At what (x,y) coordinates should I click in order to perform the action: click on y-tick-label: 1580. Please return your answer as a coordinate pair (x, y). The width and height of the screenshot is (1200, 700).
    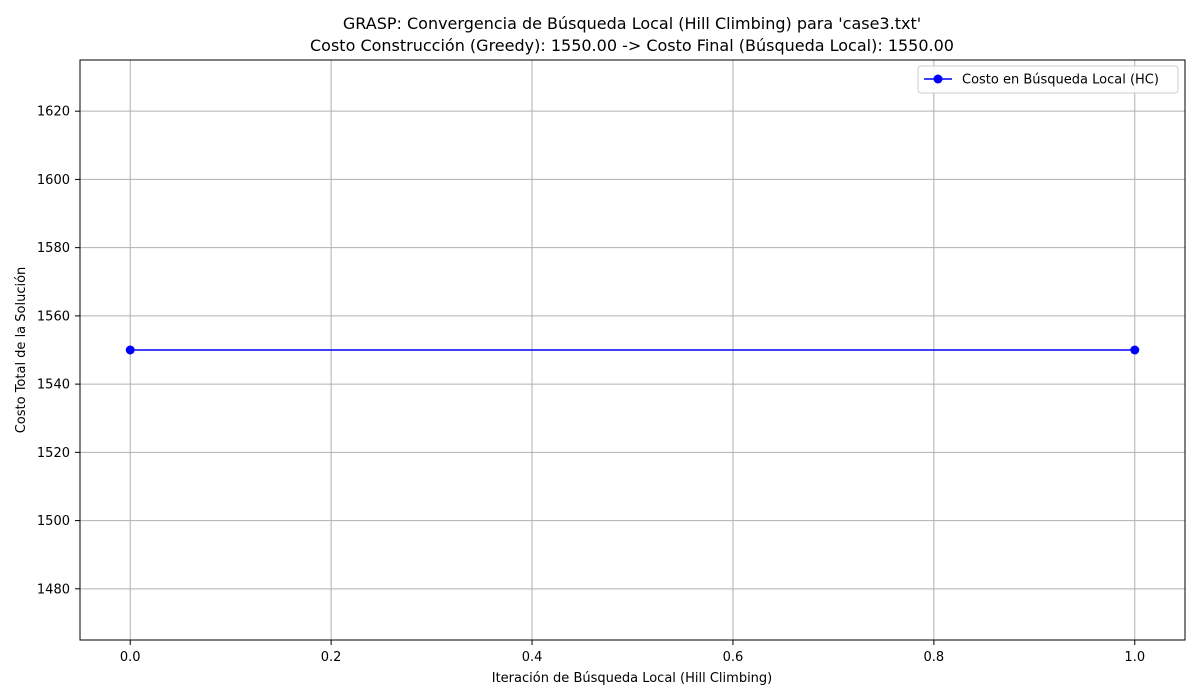
    Looking at the image, I should click on (53, 248).